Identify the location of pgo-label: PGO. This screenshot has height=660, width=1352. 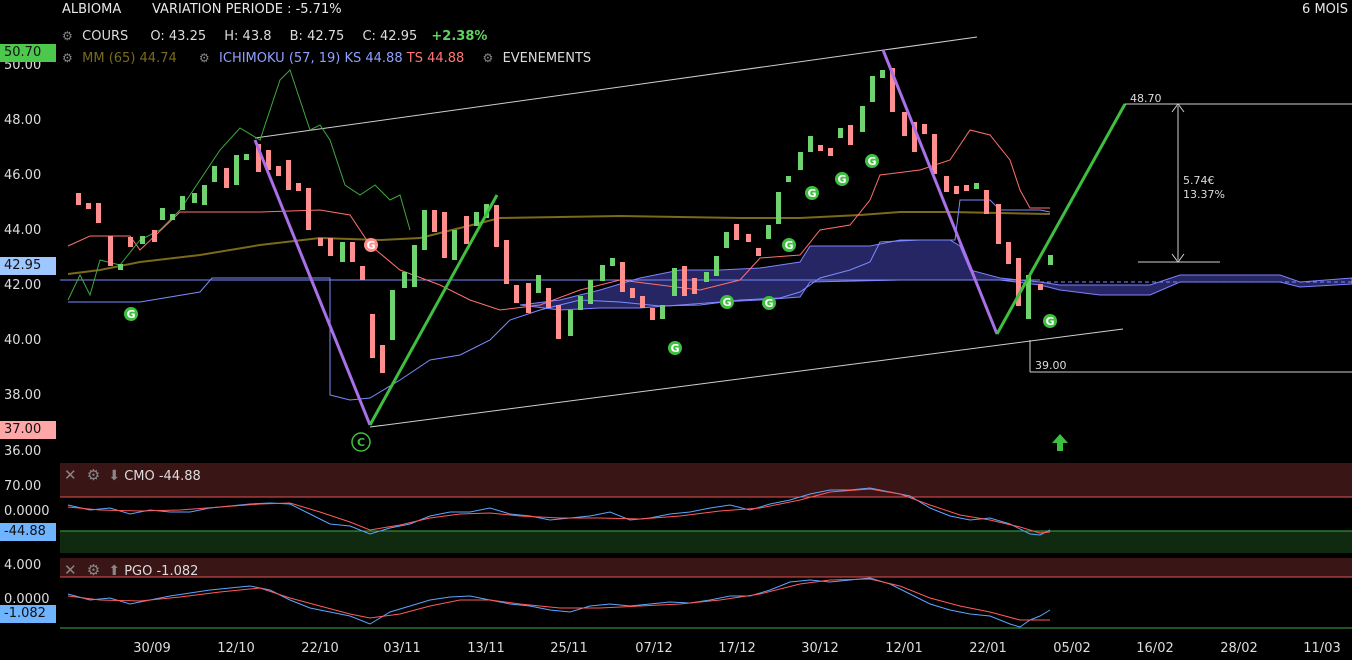
(138, 571).